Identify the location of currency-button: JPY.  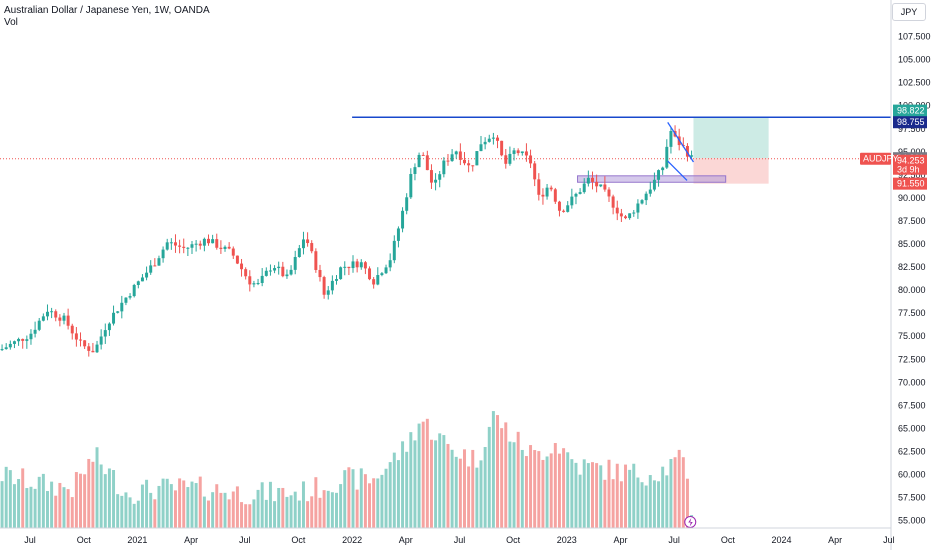
(909, 12).